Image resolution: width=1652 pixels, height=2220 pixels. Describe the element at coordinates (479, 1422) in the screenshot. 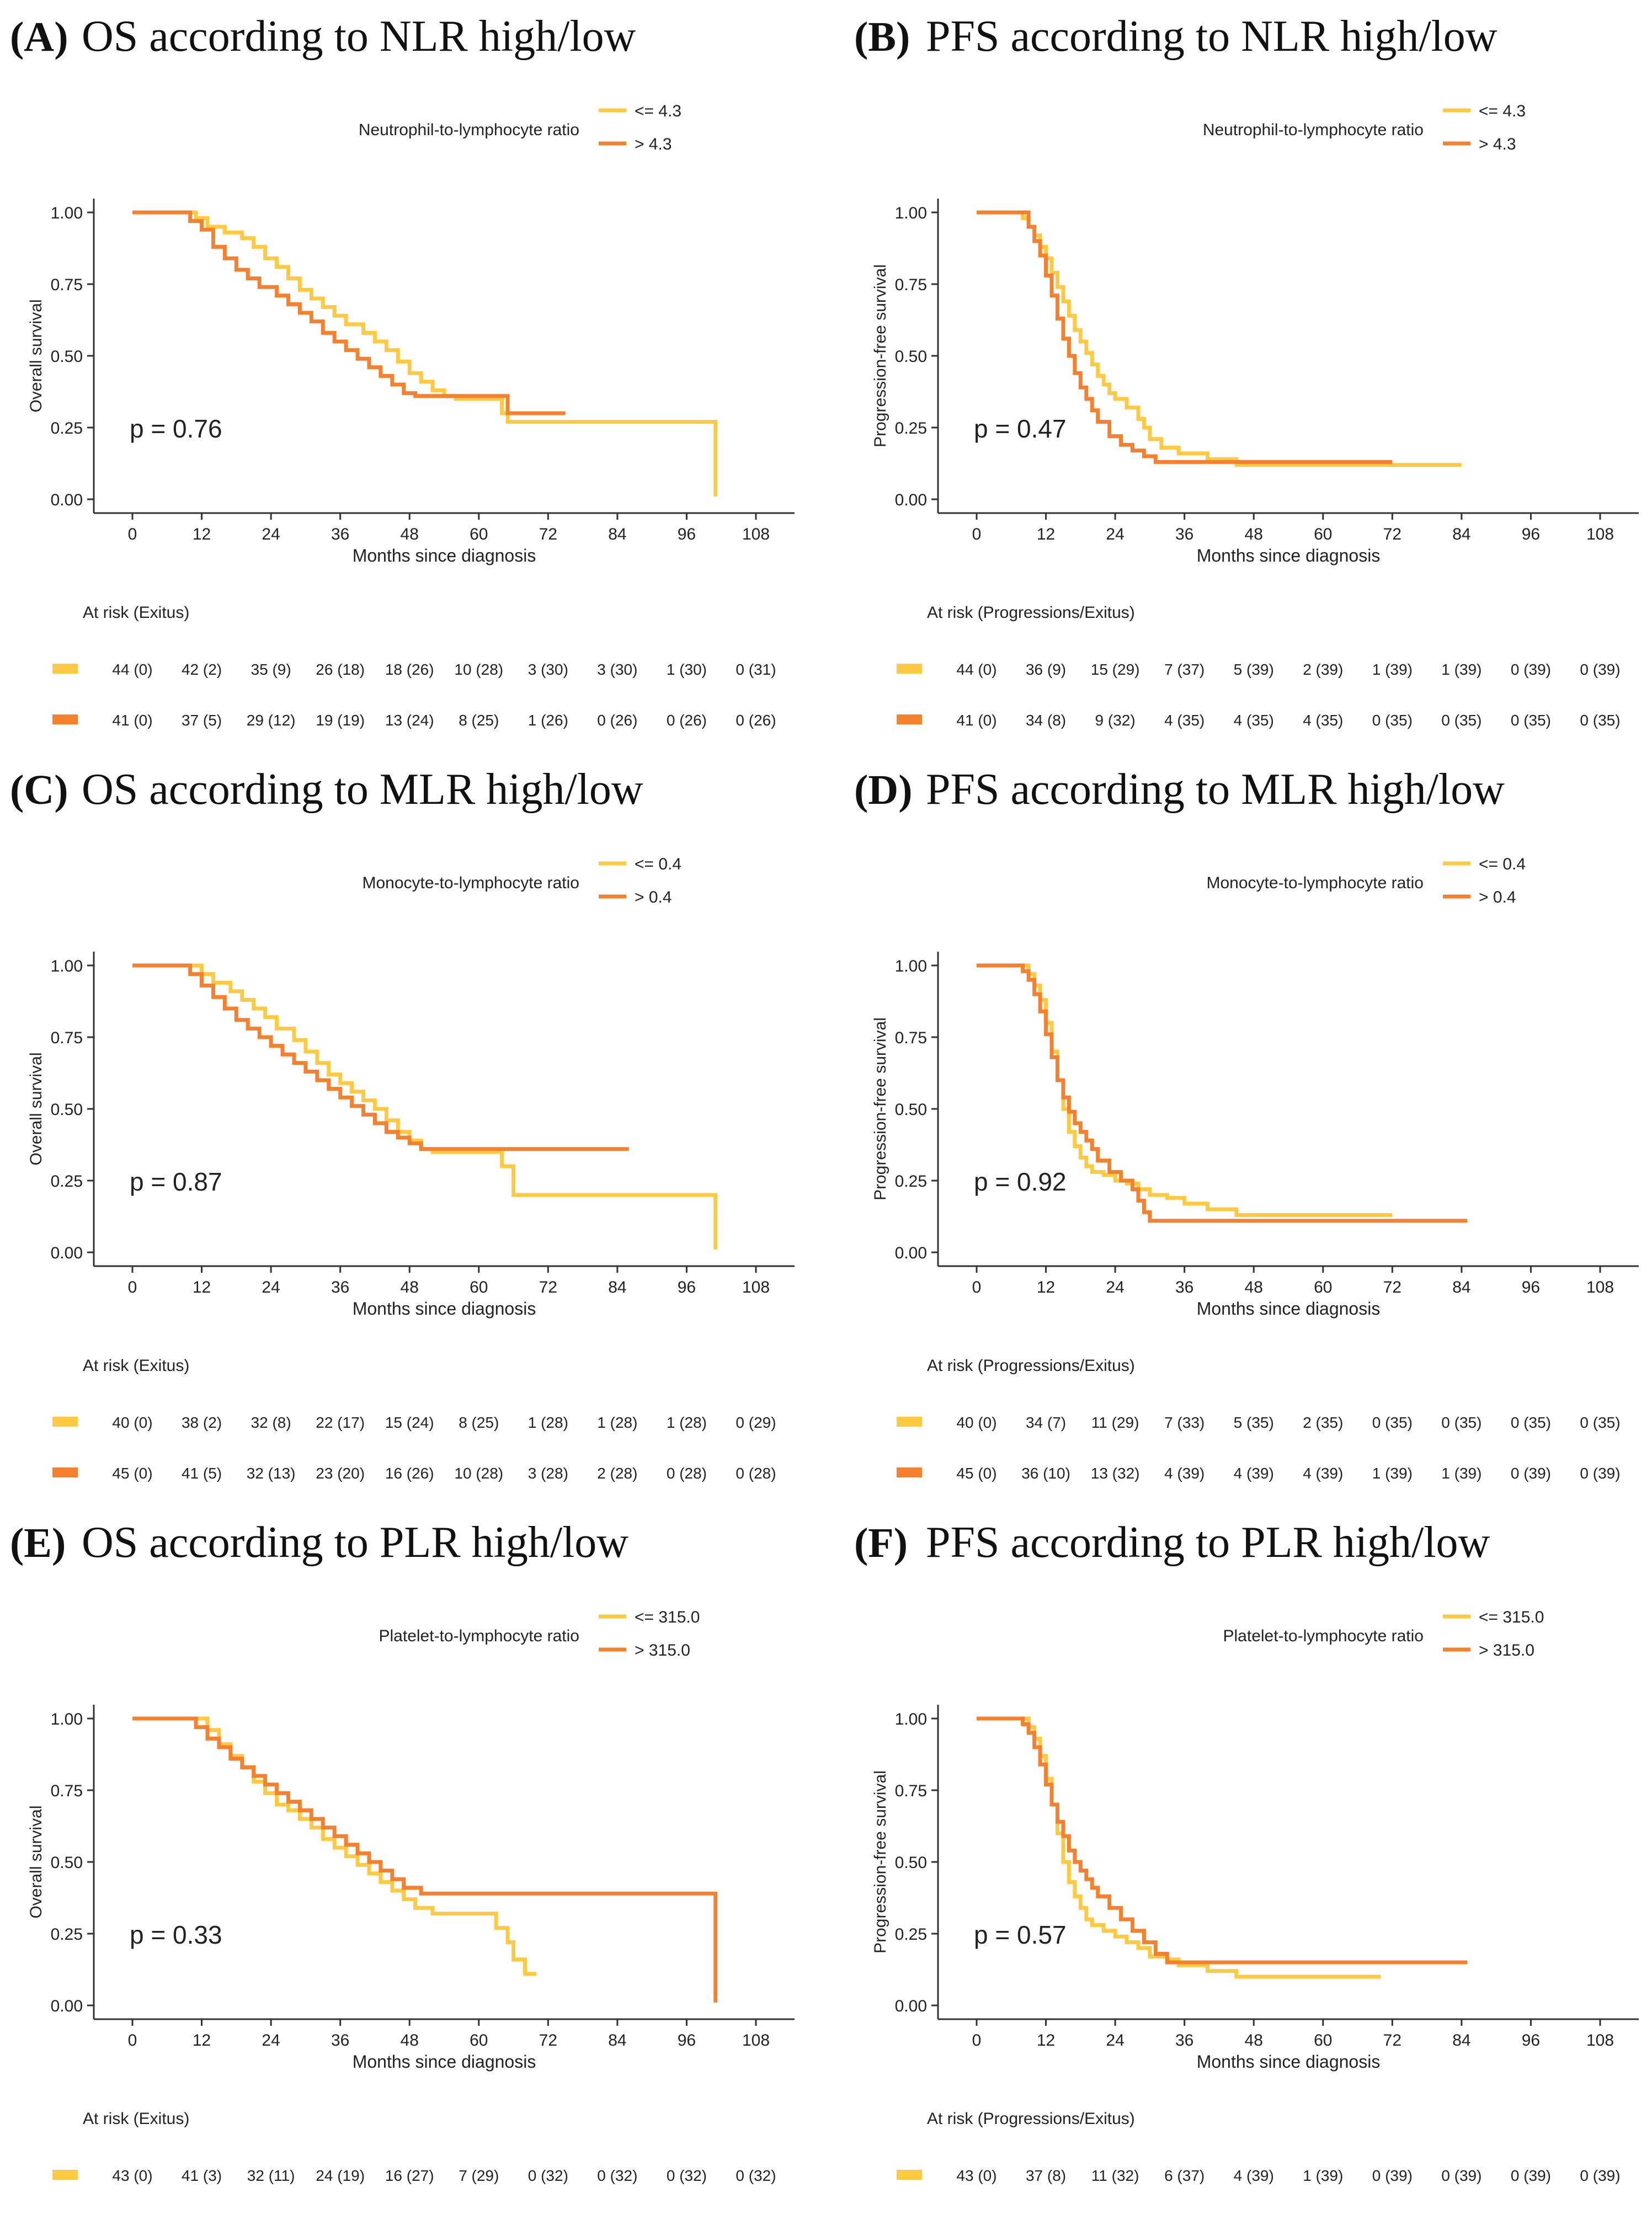

I see `risk-cell: 8 (25)` at that location.